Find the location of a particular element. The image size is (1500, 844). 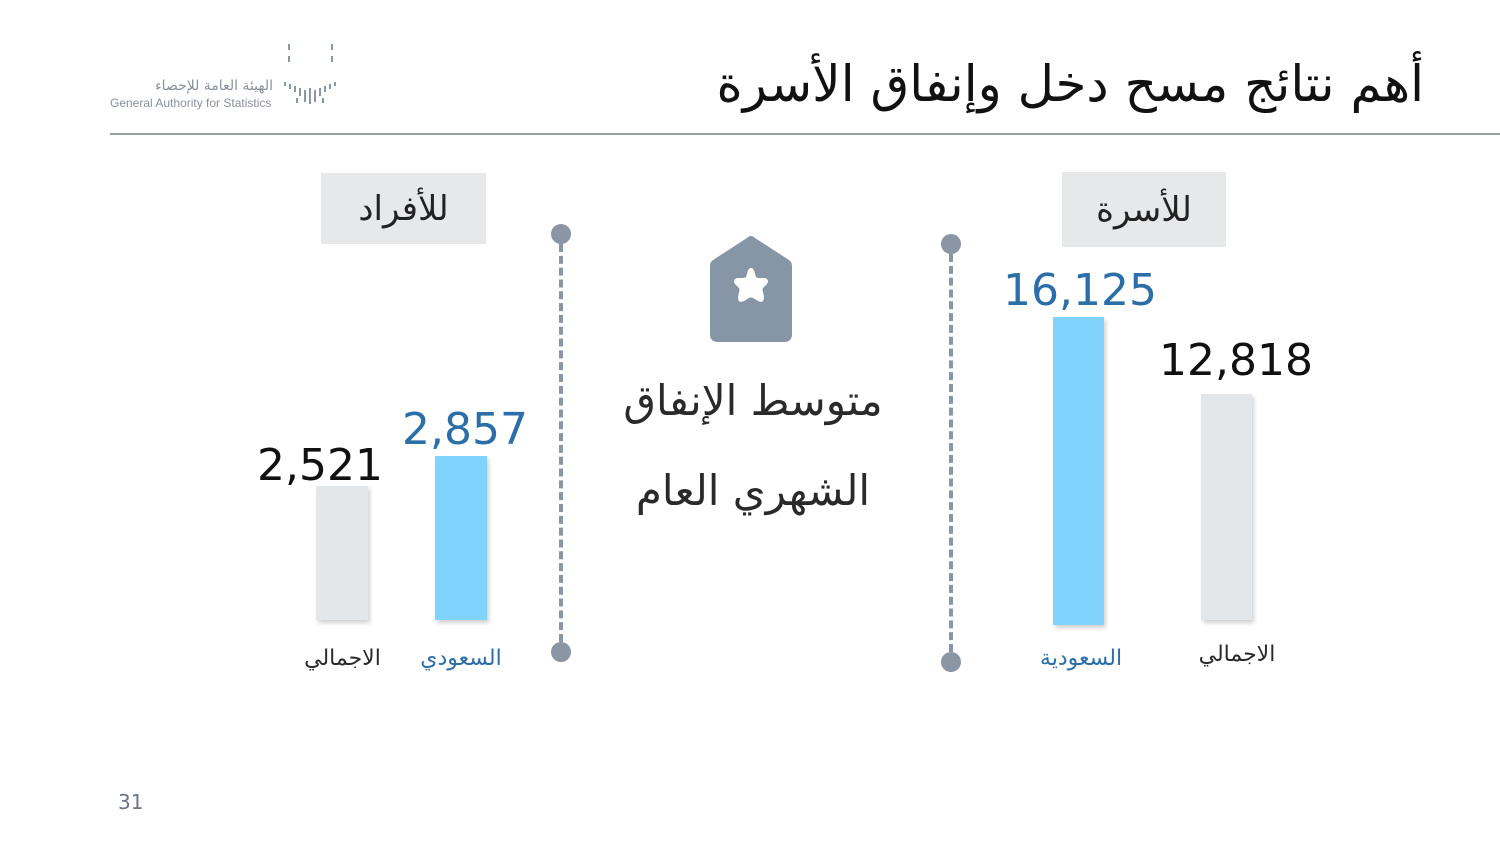

gastat-logo-icon is located at coordinates (309, 77).